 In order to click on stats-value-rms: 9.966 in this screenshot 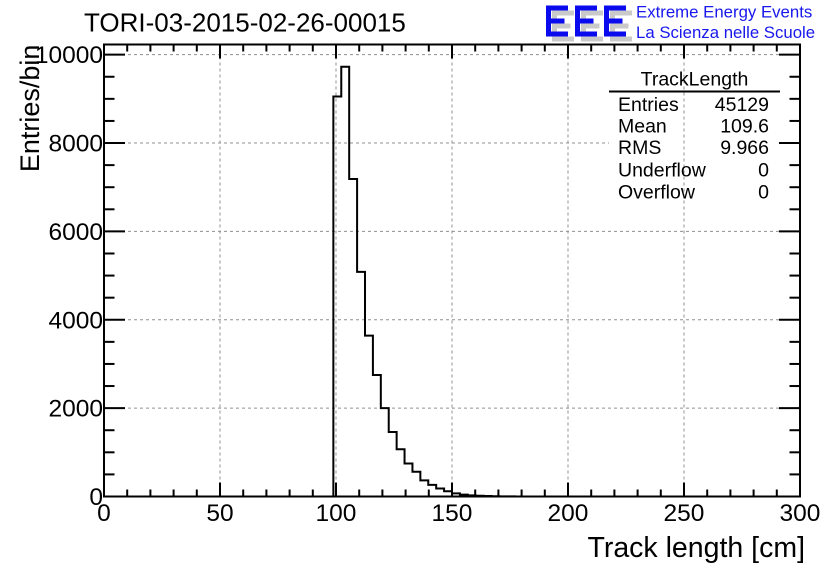, I will do `click(744, 148)`.